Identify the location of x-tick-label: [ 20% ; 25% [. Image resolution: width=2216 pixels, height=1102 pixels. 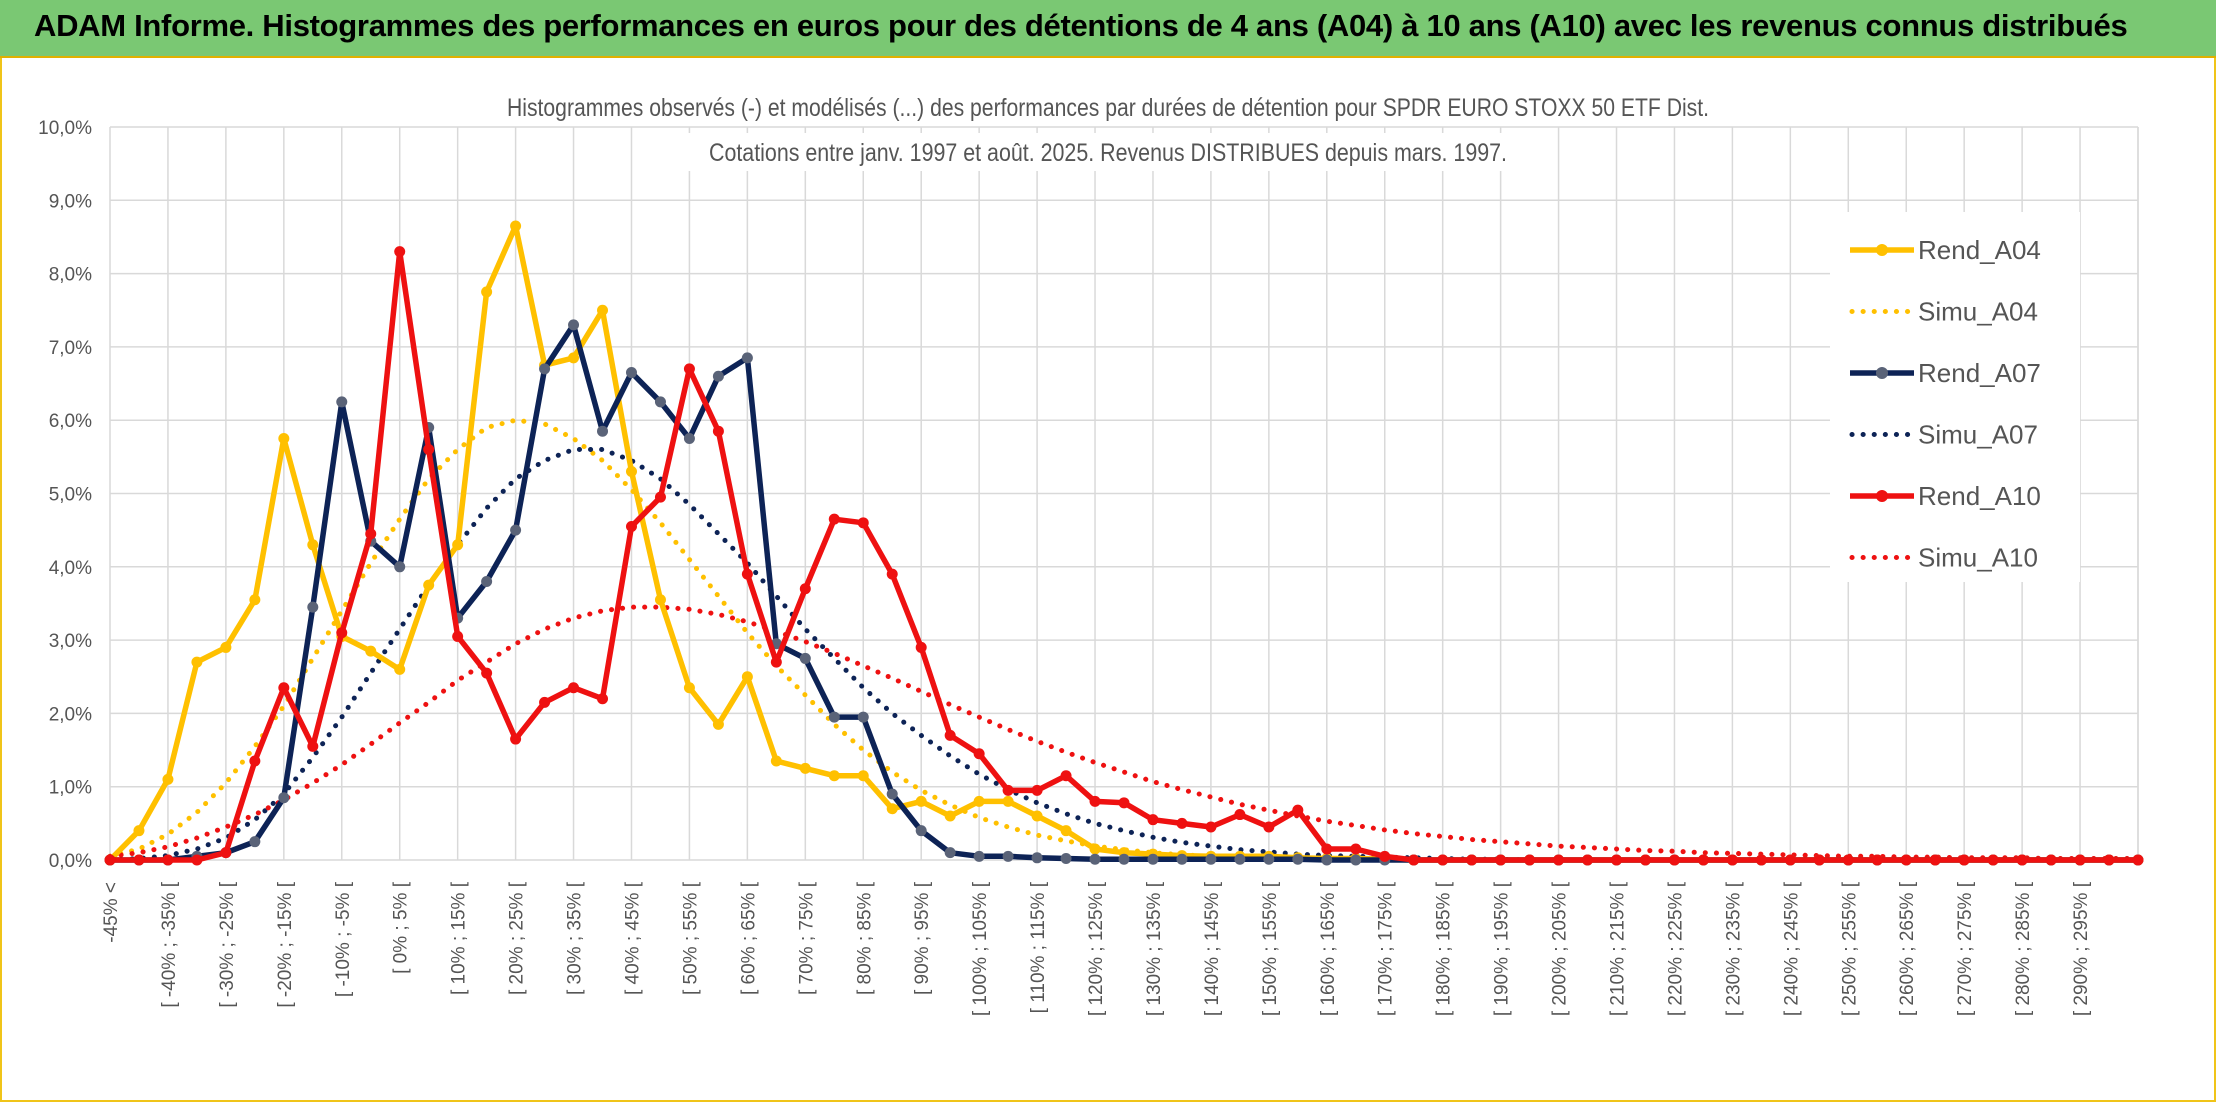
(517, 938).